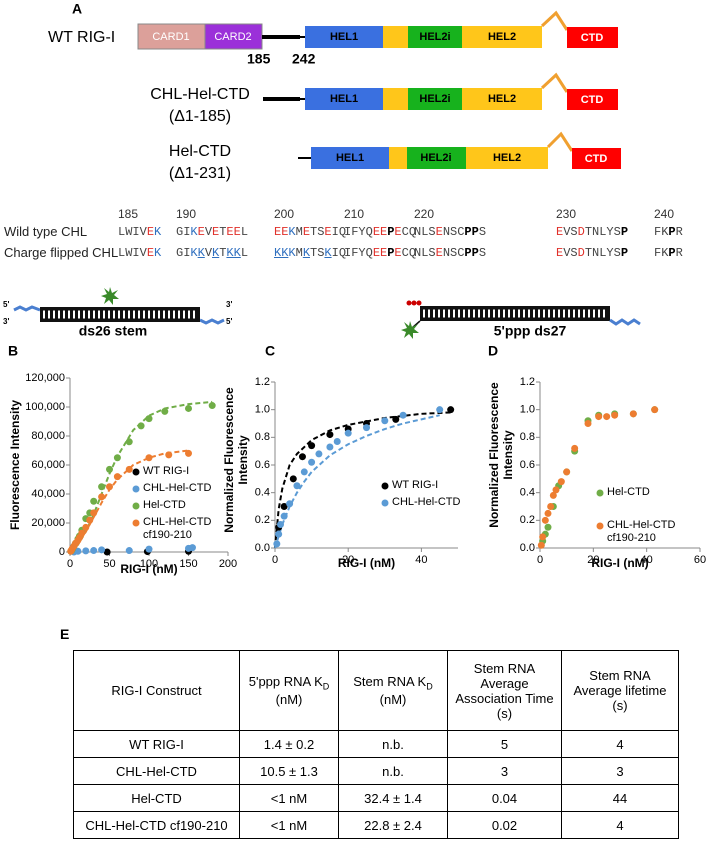 This screenshot has width=708, height=846. I want to click on residue: GI, so click(183, 232).